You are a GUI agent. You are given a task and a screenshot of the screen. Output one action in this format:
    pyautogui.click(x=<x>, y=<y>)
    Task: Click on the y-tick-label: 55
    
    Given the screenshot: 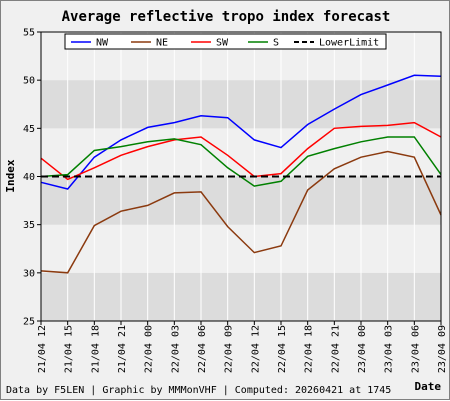 What is the action you would take?
    pyautogui.click(x=29, y=33)
    